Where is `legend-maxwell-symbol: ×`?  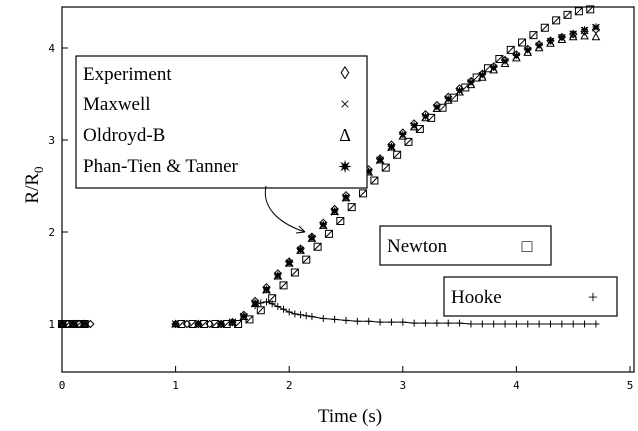
legend-maxwell-symbol: × is located at coordinates (345, 104).